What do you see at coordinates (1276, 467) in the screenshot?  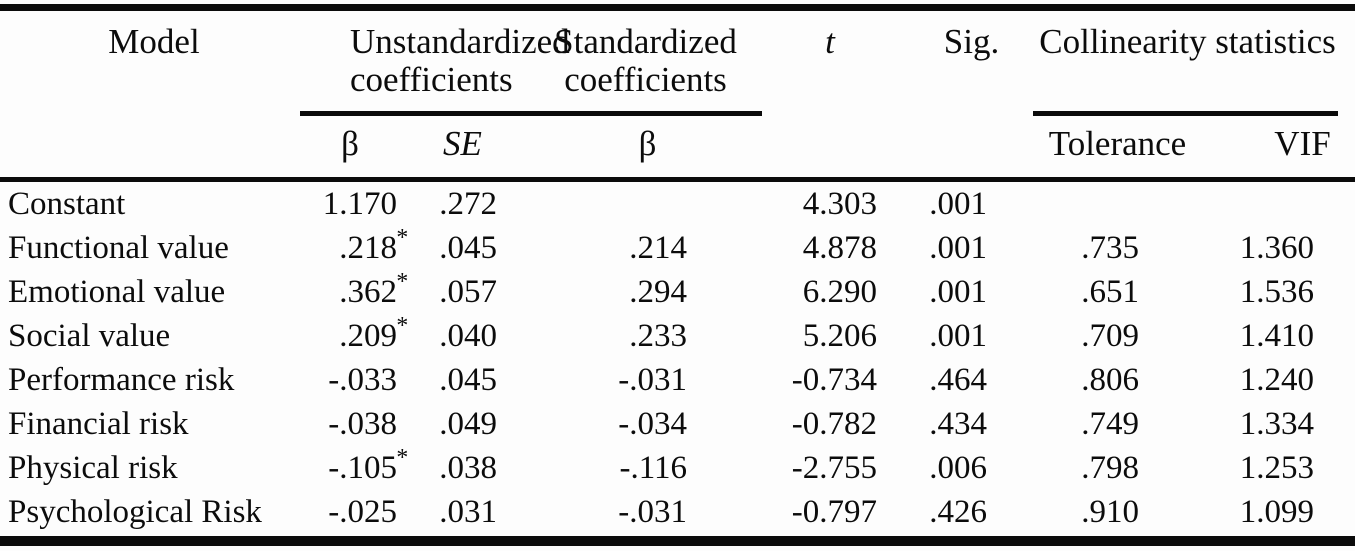 I see `cell-vif: 1.253` at bounding box center [1276, 467].